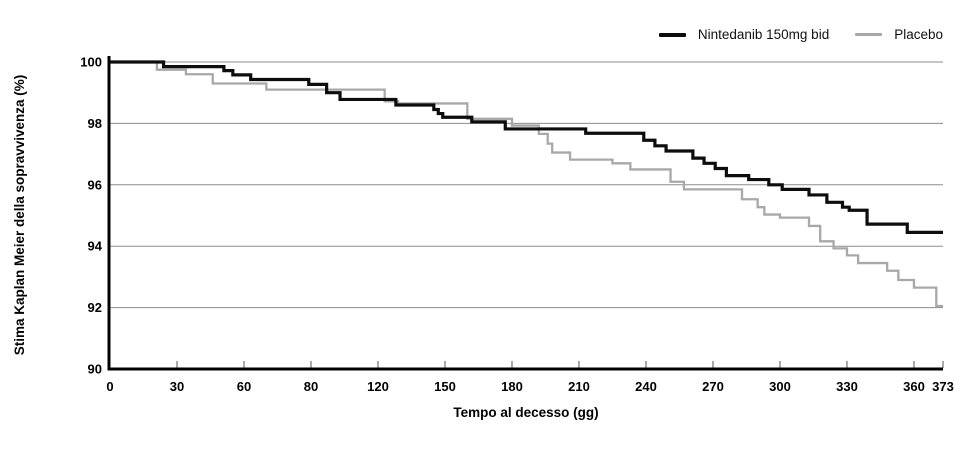 The image size is (975, 457). Describe the element at coordinates (847, 386) in the screenshot. I see `x-tick-label: 330` at that location.